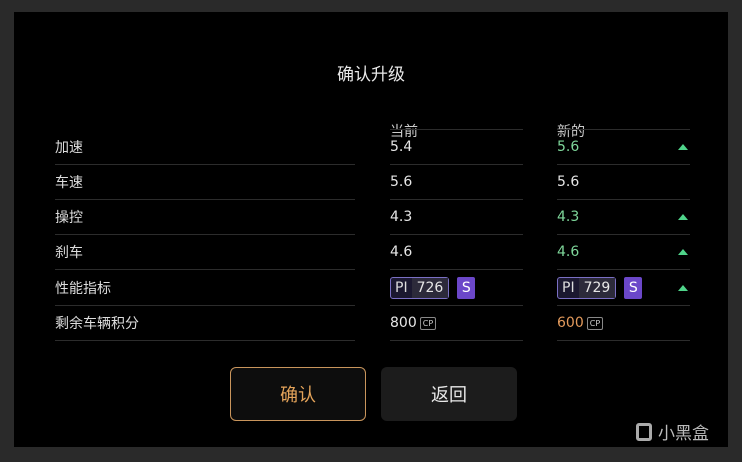  What do you see at coordinates (456, 147) in the screenshot?
I see `stat-current-acceleration: 5.4` at bounding box center [456, 147].